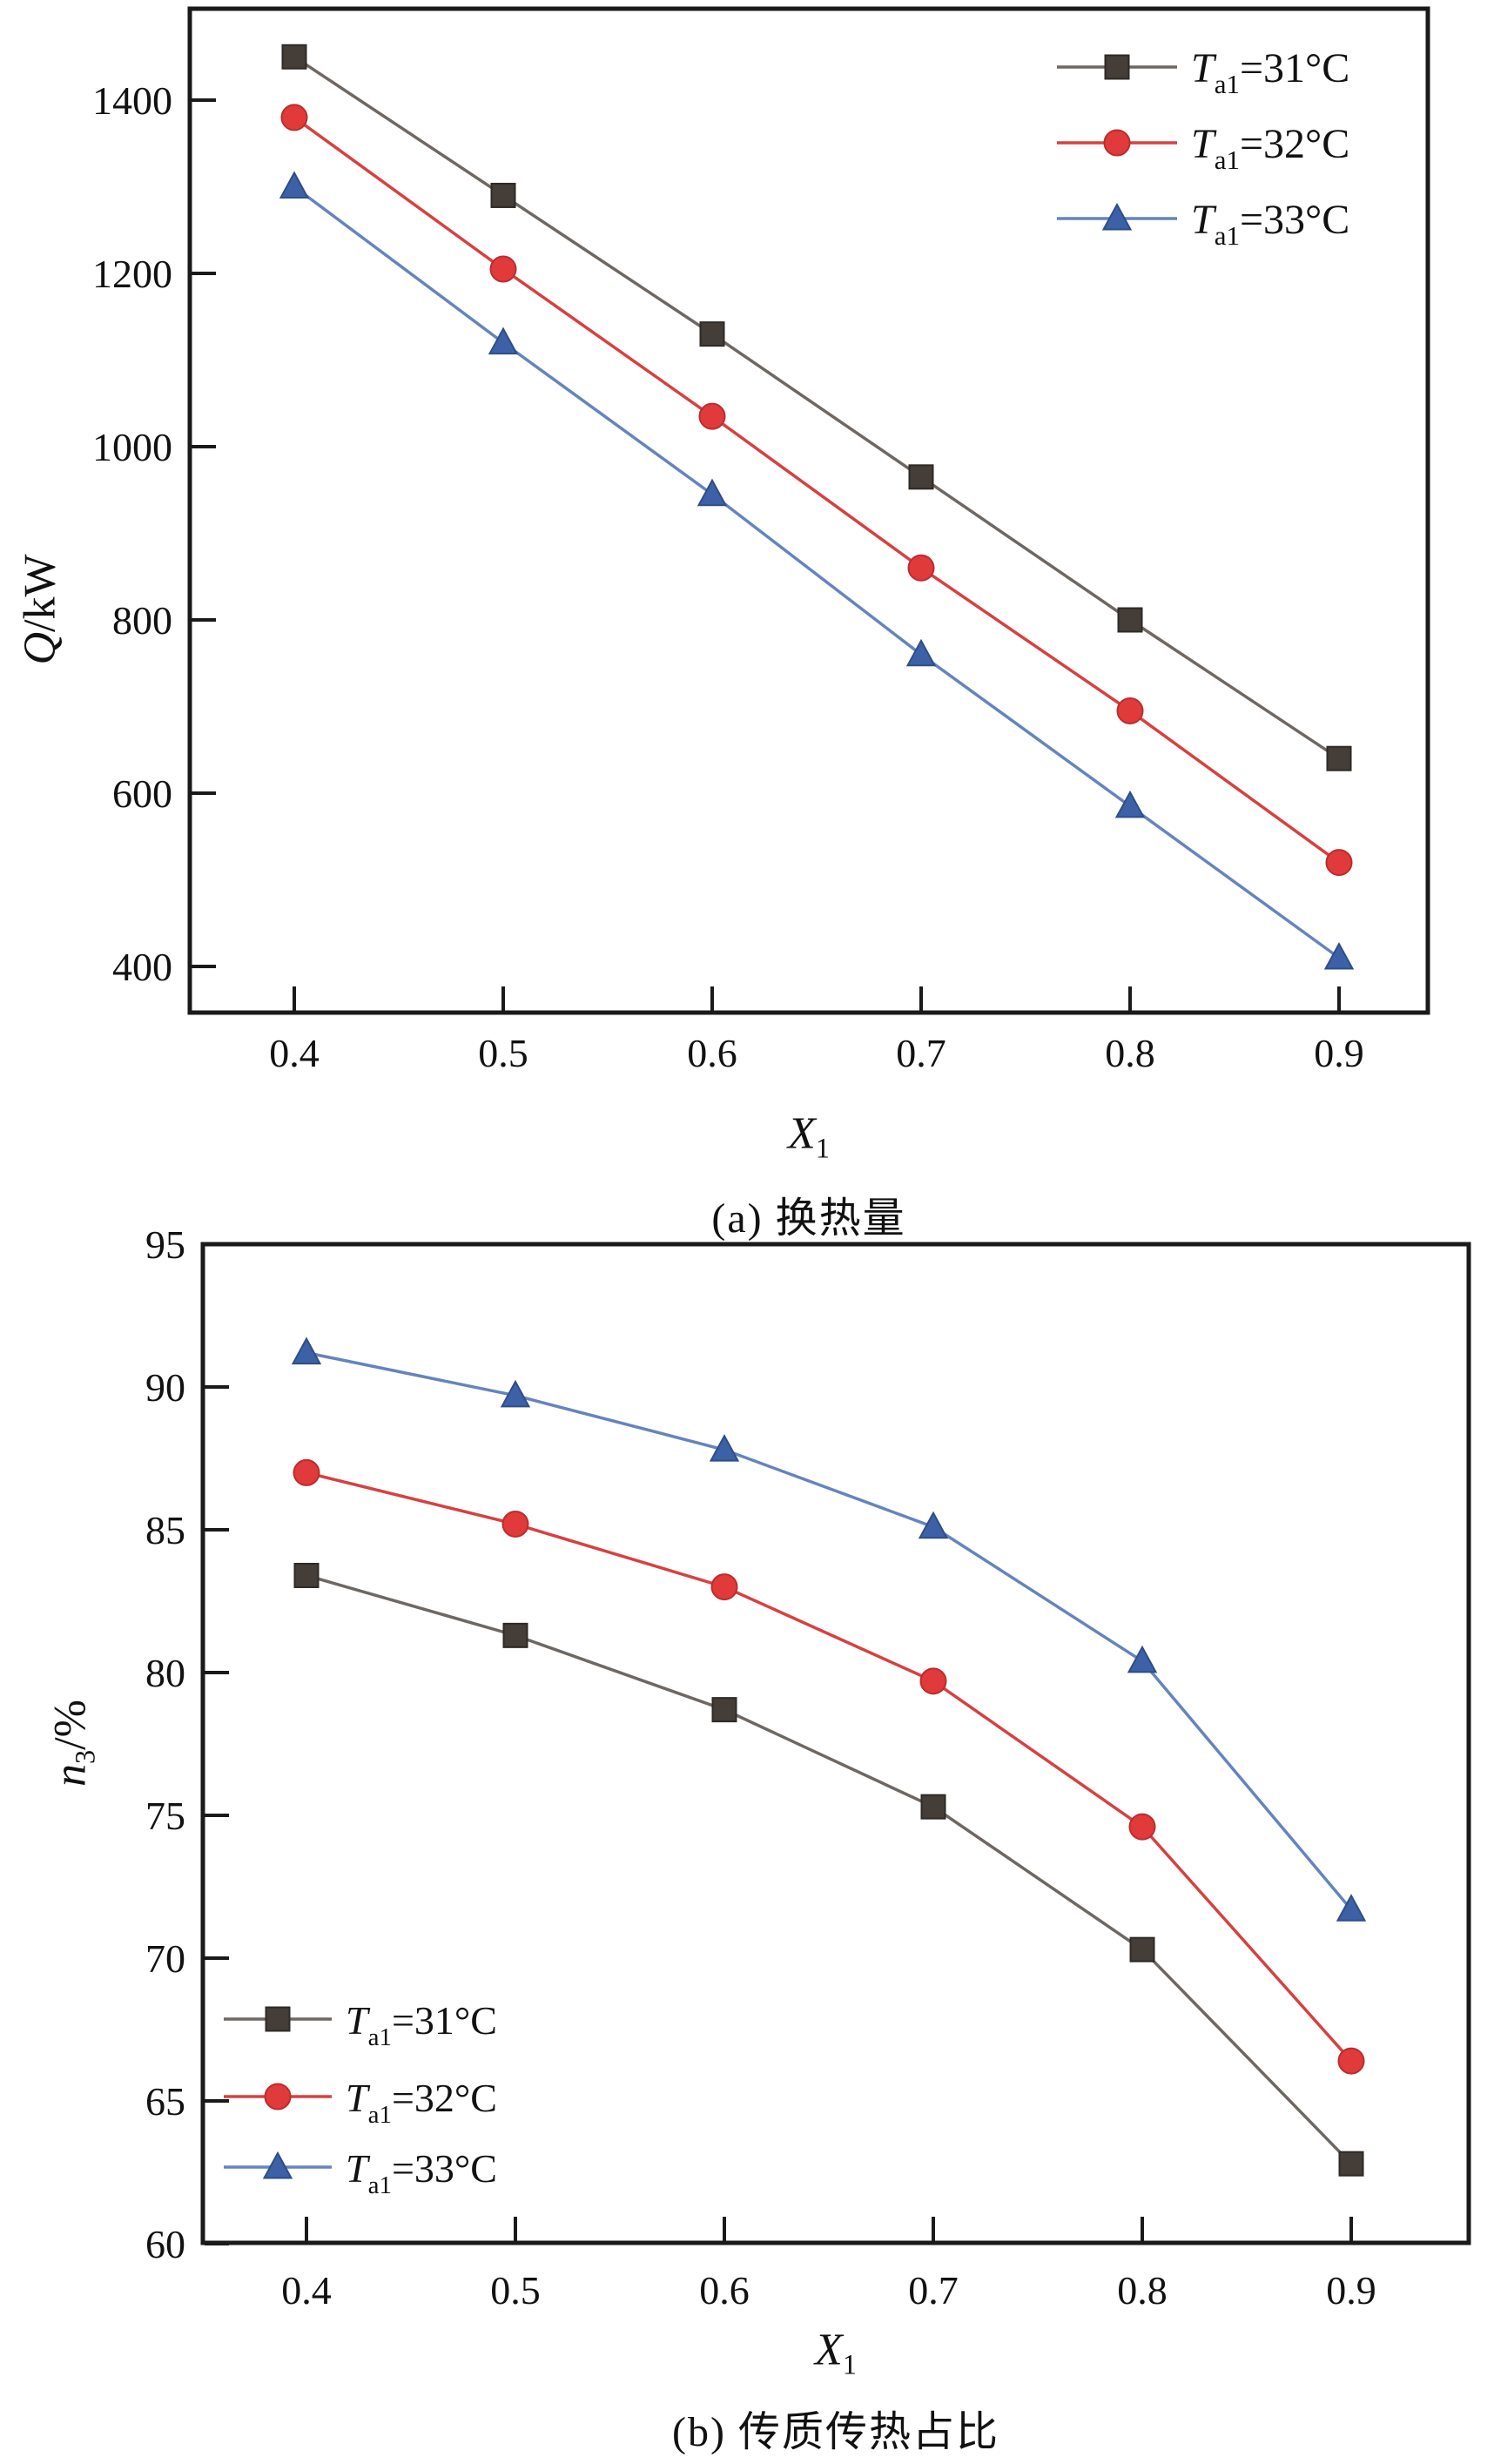 Image resolution: width=1494 pixels, height=2464 pixels. I want to click on y-tick-label: 800, so click(142, 620).